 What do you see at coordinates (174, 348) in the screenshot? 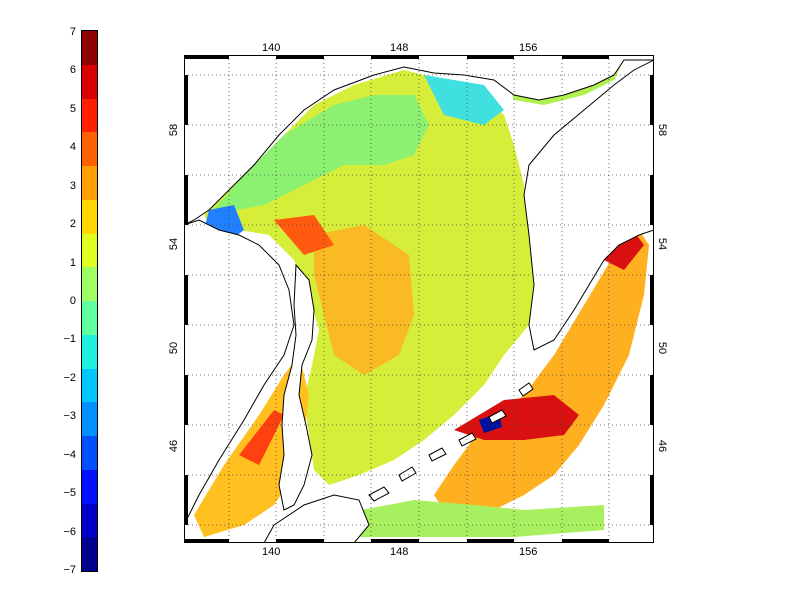
I see `lat-label-left-50: 50` at bounding box center [174, 348].